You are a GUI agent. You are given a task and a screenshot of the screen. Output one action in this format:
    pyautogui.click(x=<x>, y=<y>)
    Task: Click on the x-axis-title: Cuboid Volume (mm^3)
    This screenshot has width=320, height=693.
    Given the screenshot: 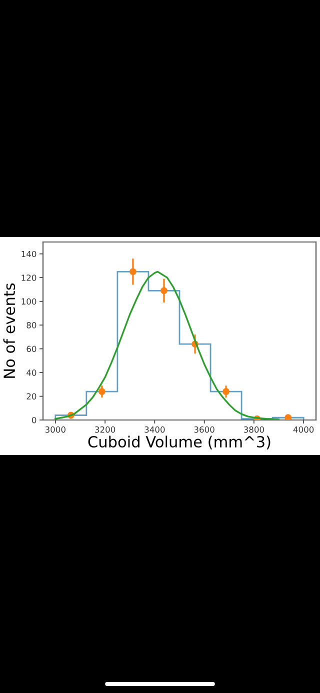 What is the action you would take?
    pyautogui.click(x=179, y=443)
    